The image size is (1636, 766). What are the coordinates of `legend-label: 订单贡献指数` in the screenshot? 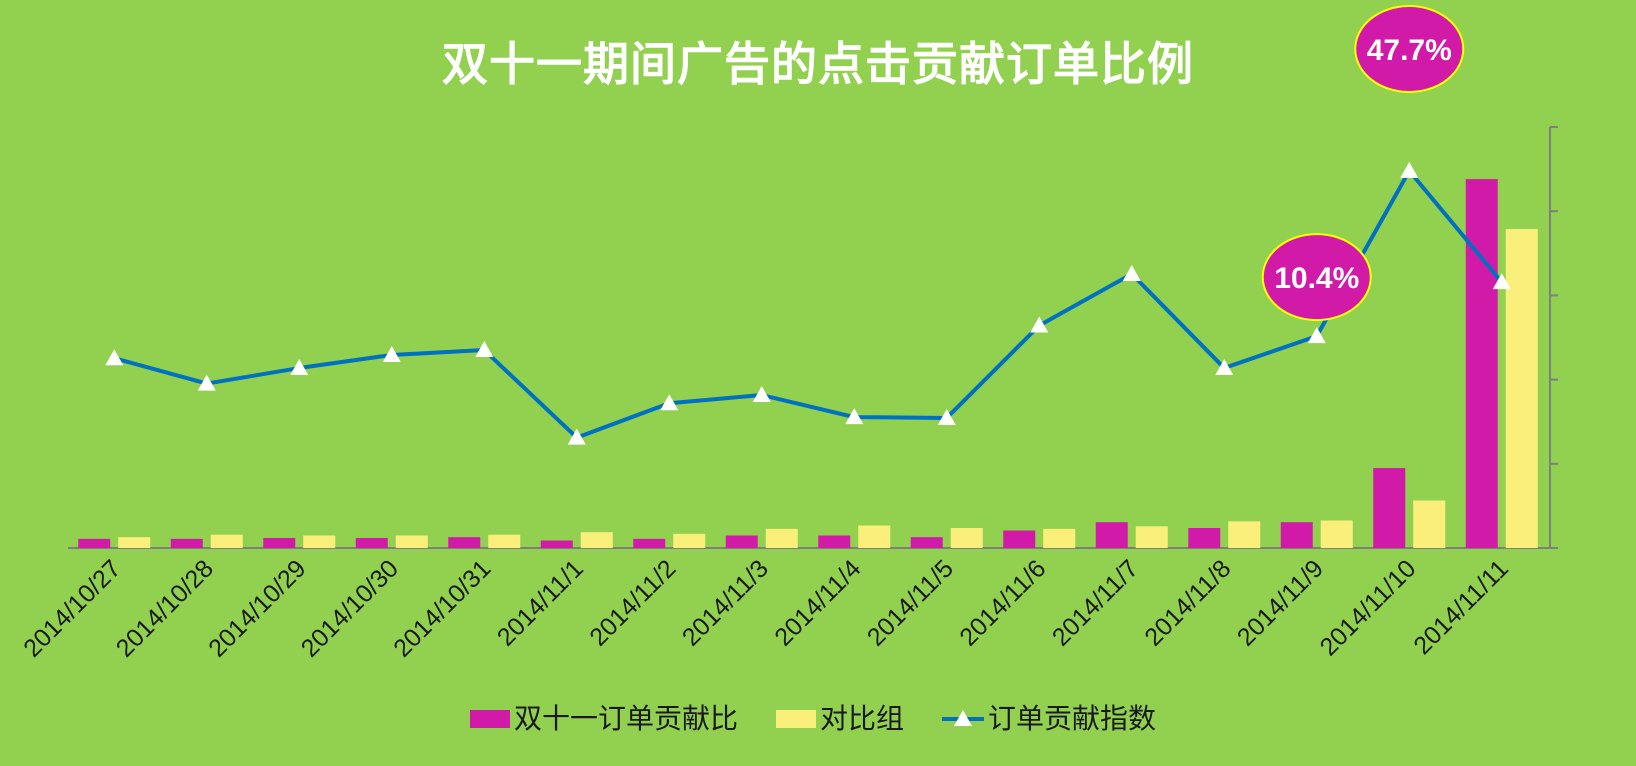 It's located at (1072, 718).